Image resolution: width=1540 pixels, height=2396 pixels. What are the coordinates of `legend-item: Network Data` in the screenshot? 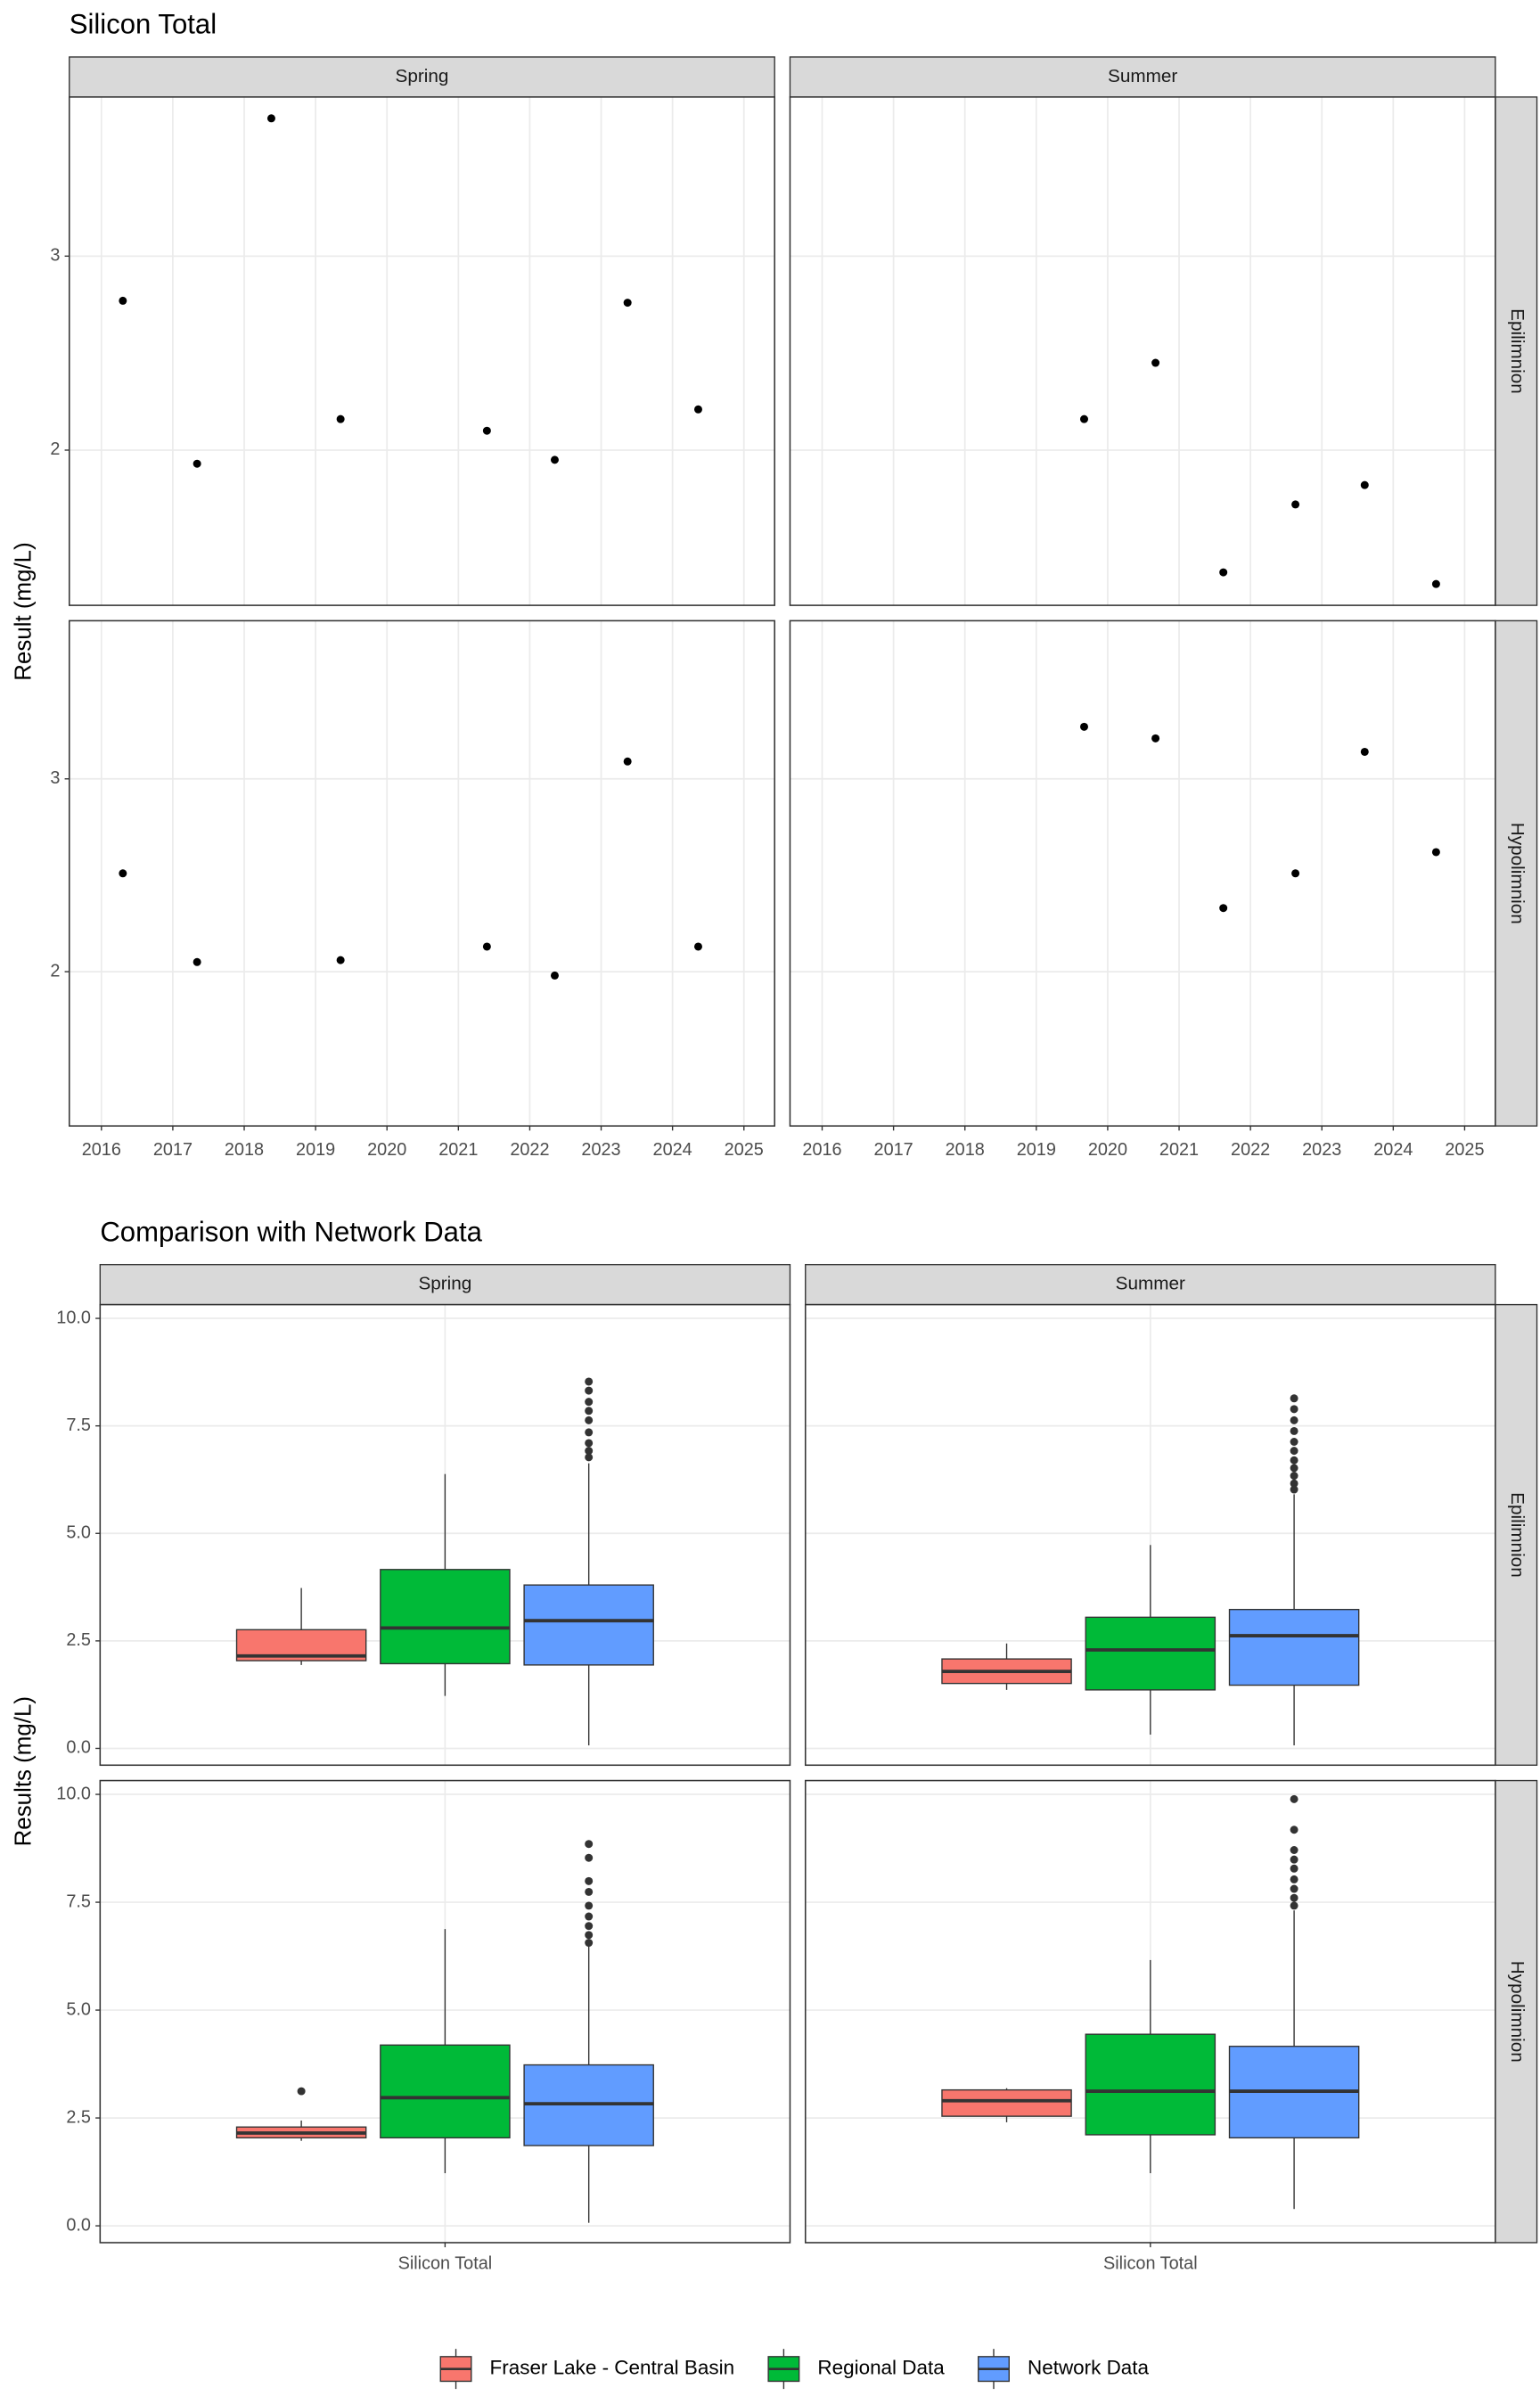 It's located at (1064, 2369).